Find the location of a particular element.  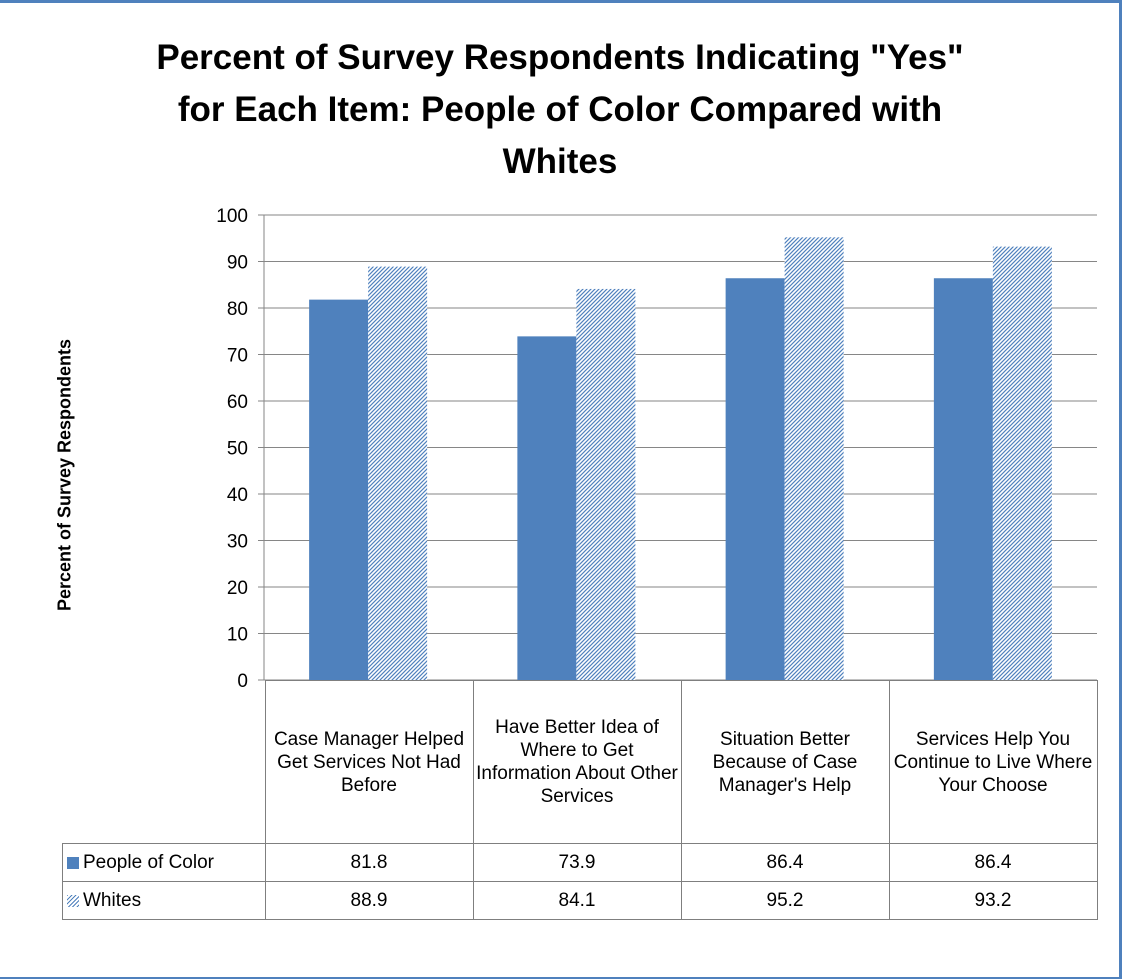

y-tick-label: 70 is located at coordinates (237, 356).